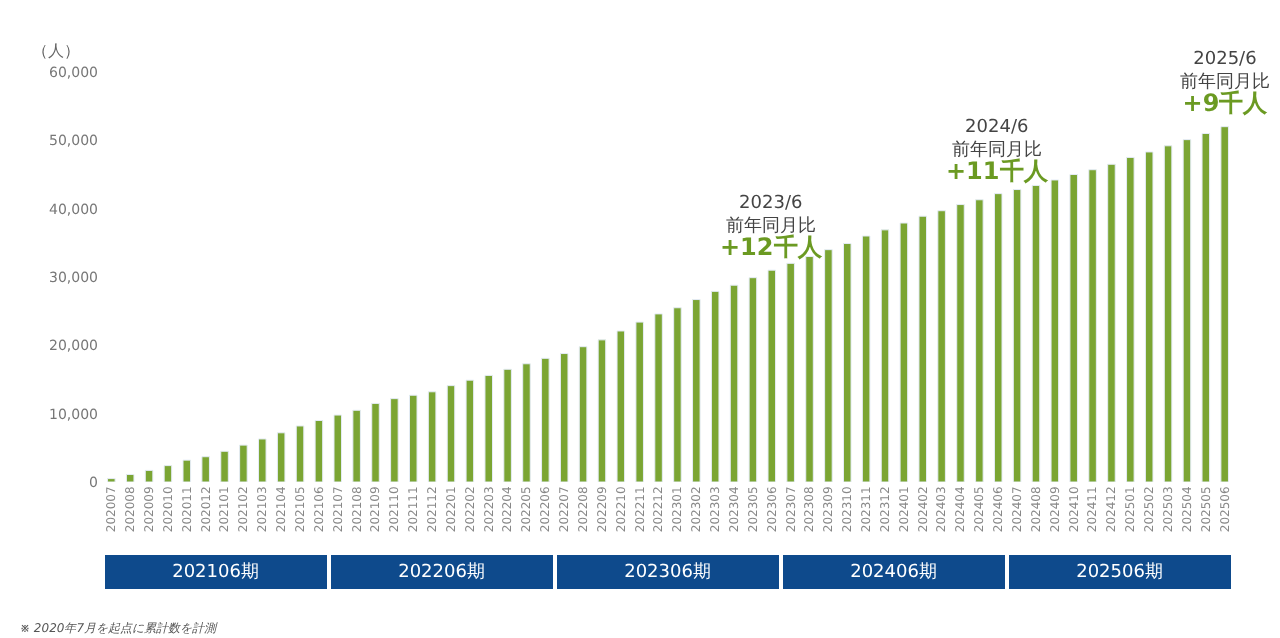 The width and height of the screenshot is (1280, 638). I want to click on annotation: 2025/6 前年同月比 +9千人, so click(1225, 83).